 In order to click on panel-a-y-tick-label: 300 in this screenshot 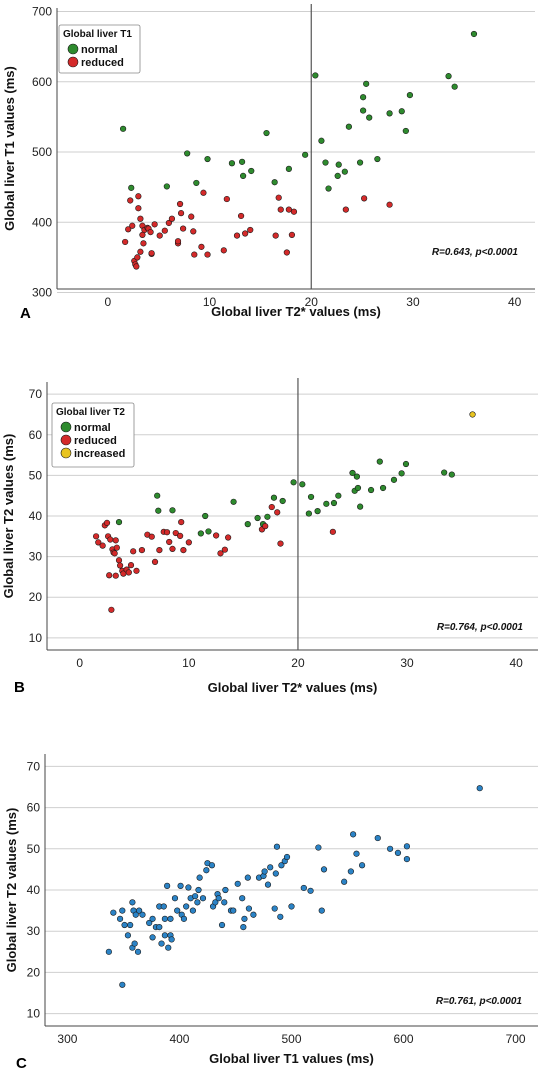, I will do `click(42, 293)`.